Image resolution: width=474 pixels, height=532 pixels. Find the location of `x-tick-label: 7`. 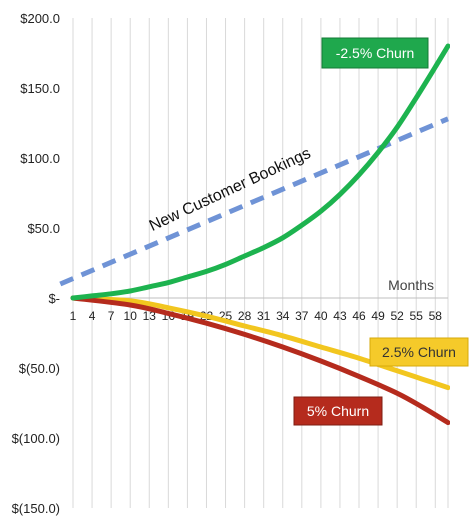

x-tick-label: 7 is located at coordinates (111, 316).